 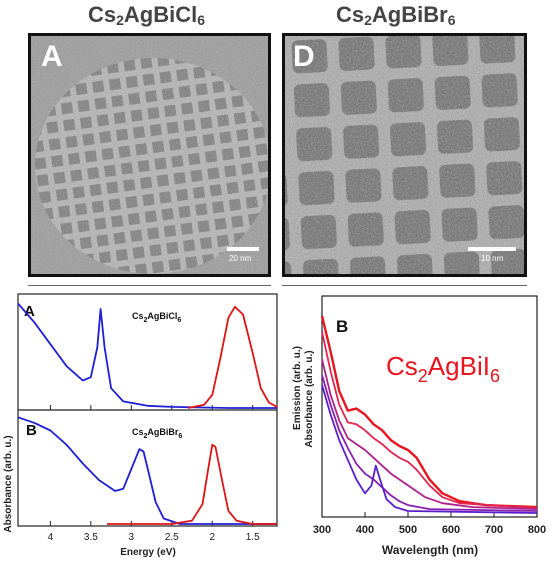 What do you see at coordinates (537, 530) in the screenshot?
I see `x-tick-label: 800` at bounding box center [537, 530].